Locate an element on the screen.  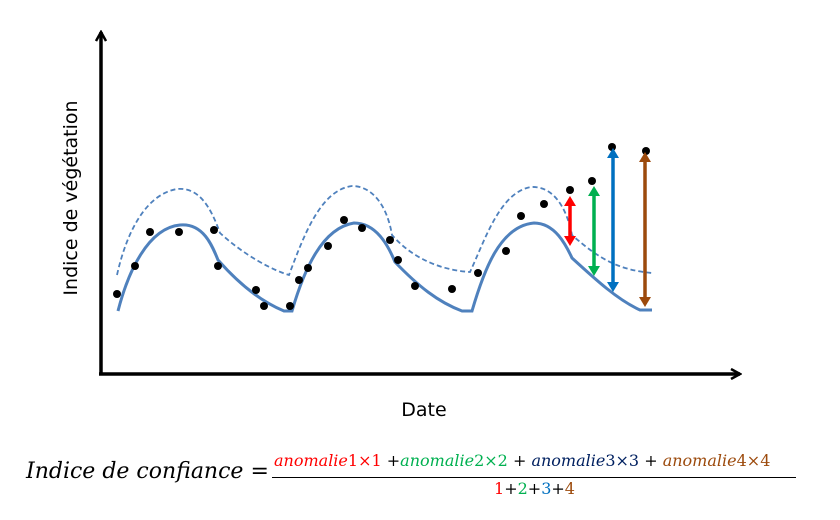
term-1-word: anomalie is located at coordinates (311, 460).